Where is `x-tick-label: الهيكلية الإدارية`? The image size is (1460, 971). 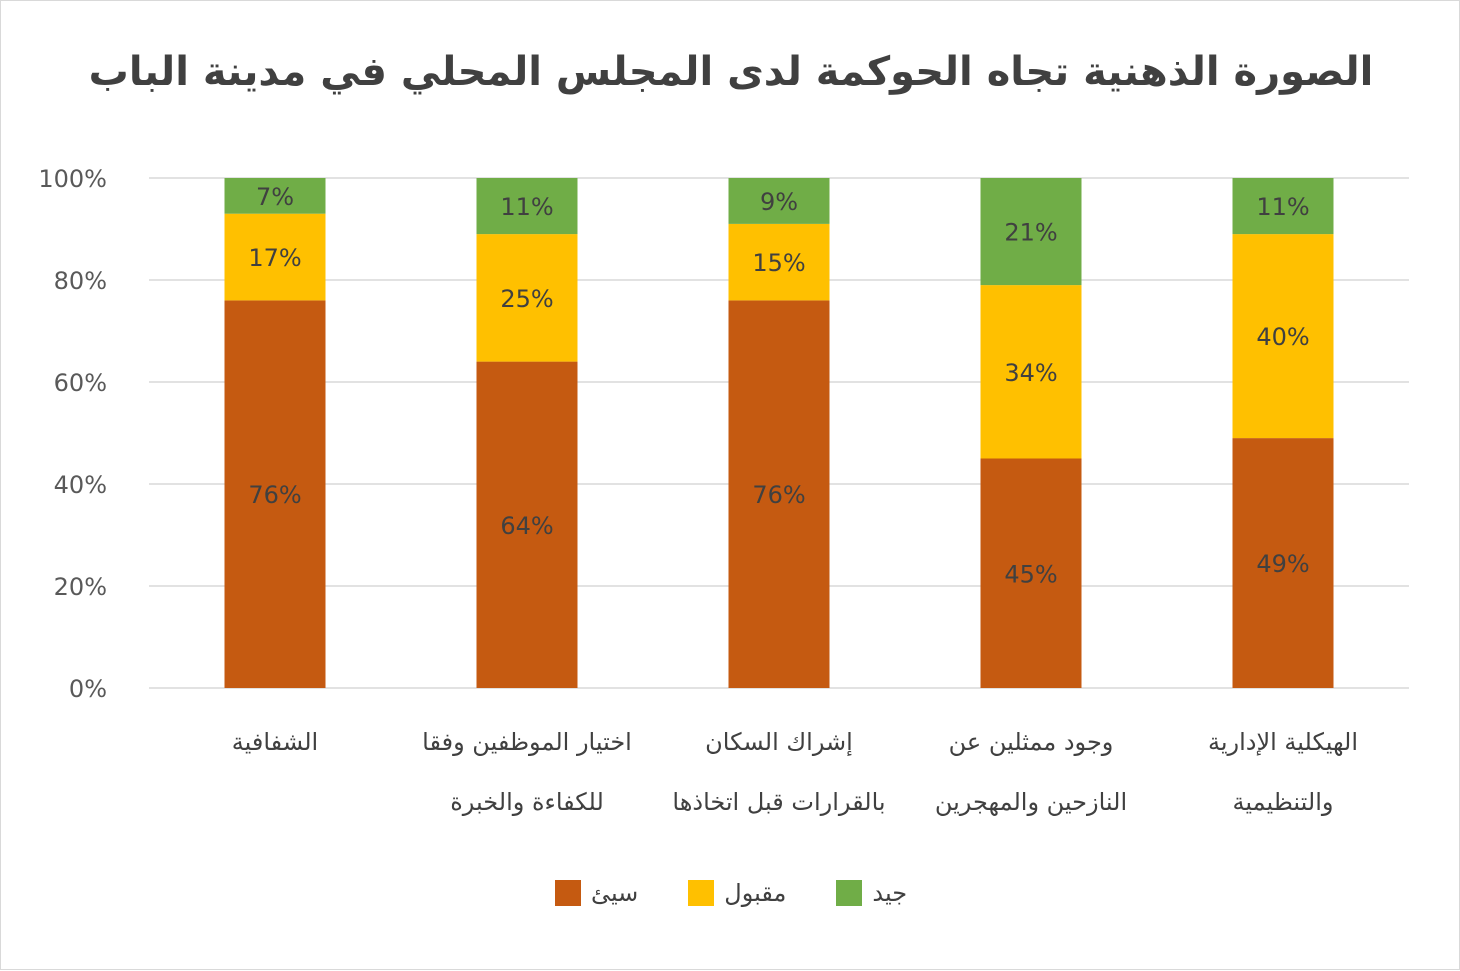
x-tick-label: الهيكلية الإدارية is located at coordinates (1283, 742).